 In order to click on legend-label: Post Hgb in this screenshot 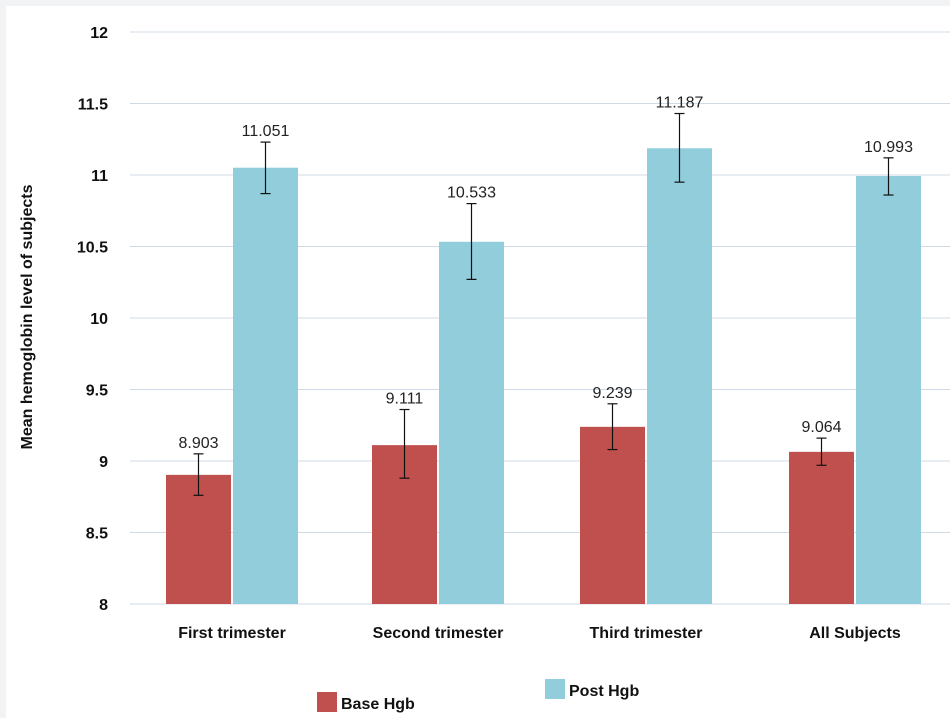, I will do `click(604, 691)`.